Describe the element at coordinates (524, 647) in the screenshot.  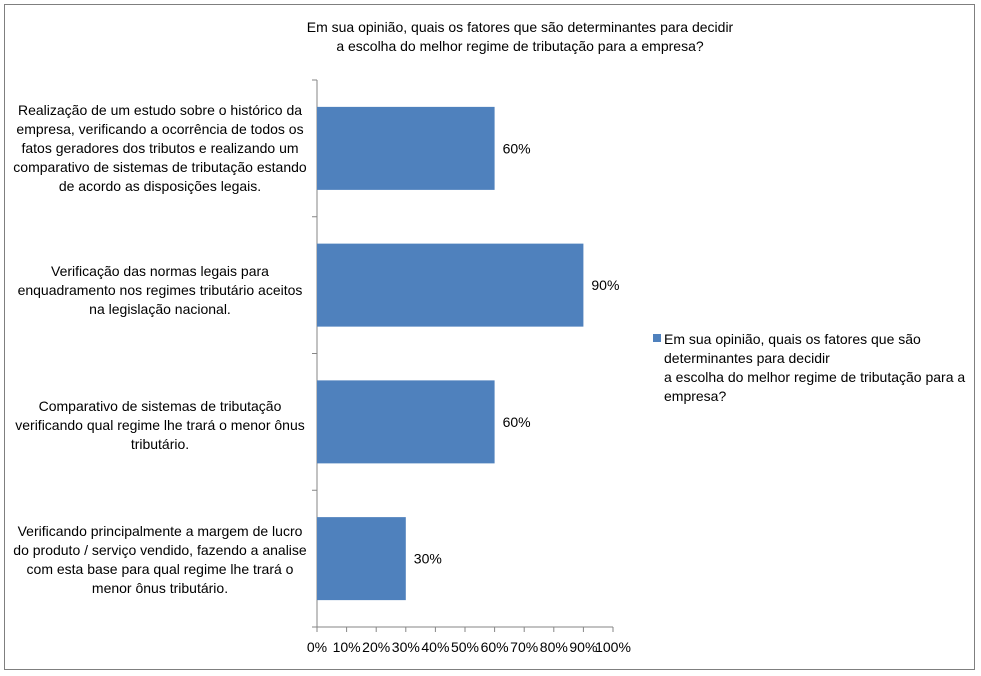
I see `x-tick-label: 70%` at that location.